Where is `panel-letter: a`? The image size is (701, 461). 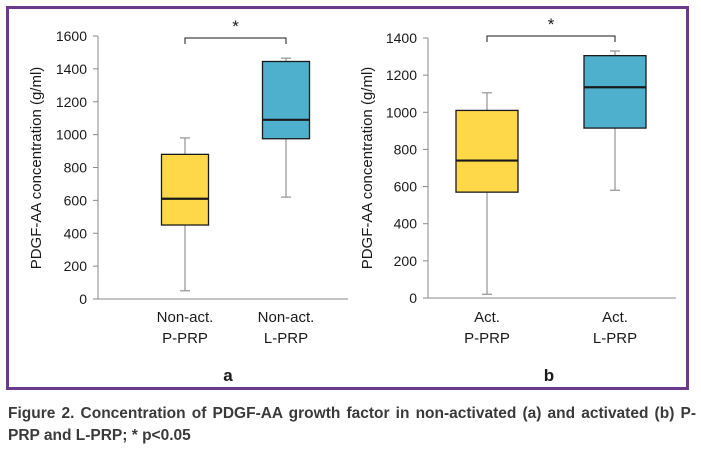
panel-letter: a is located at coordinates (228, 375).